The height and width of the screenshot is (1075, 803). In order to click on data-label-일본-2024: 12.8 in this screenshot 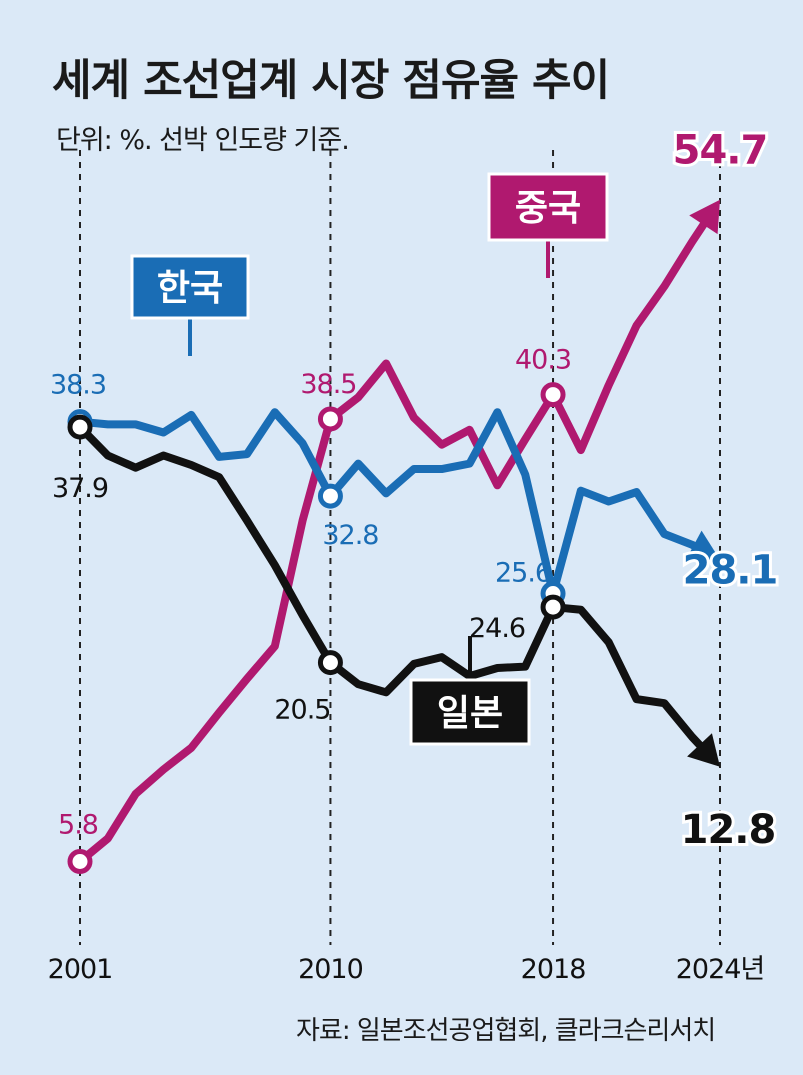, I will do `click(728, 830)`.